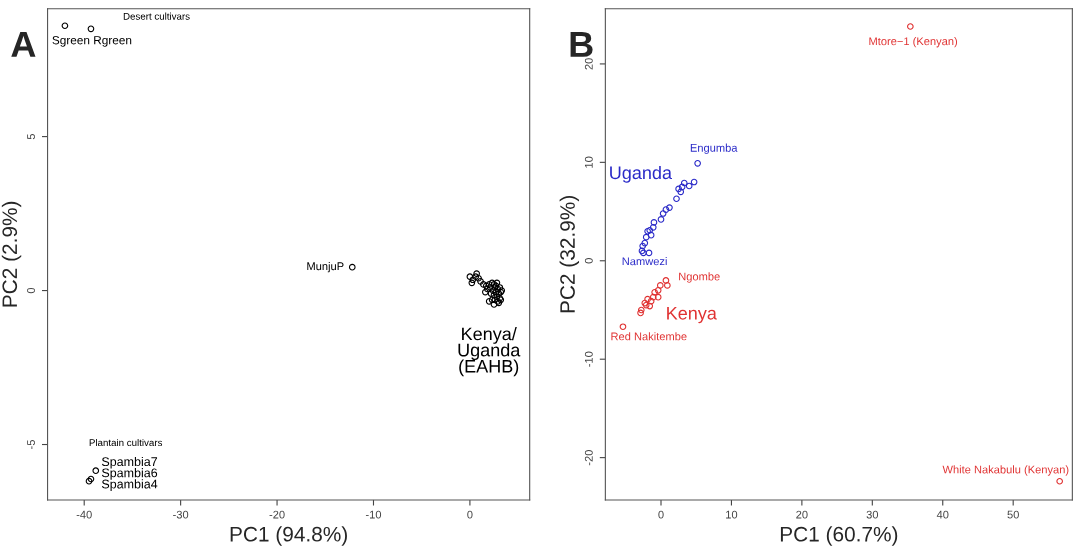  I want to click on x-tick-label: 50, so click(1013, 514).